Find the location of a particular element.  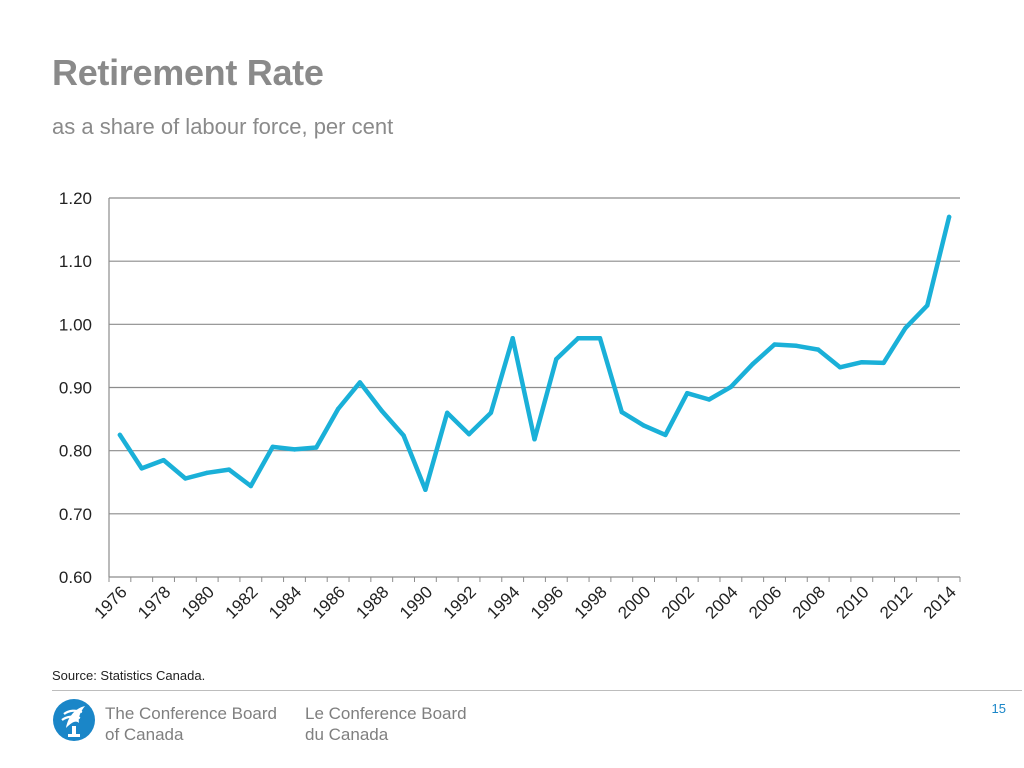

y-tick-label: 0.90 is located at coordinates (75, 388).